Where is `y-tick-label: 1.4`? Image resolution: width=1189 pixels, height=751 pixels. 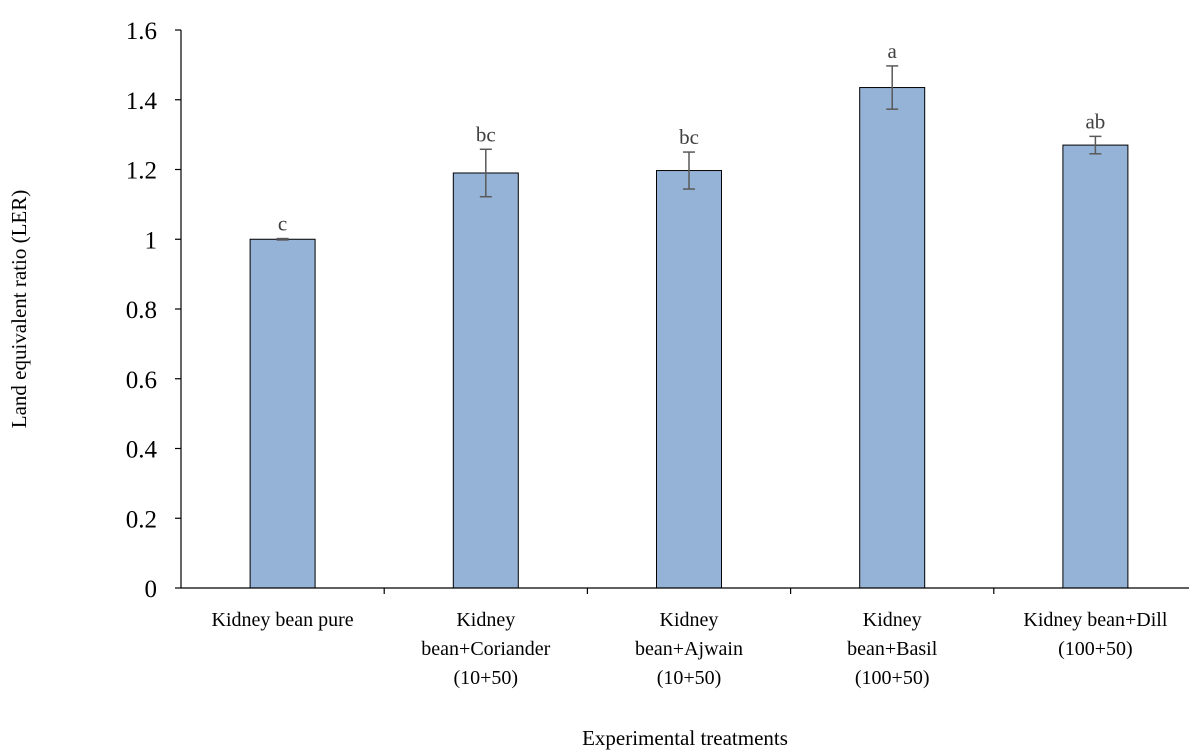
y-tick-label: 1.4 is located at coordinates (142, 101).